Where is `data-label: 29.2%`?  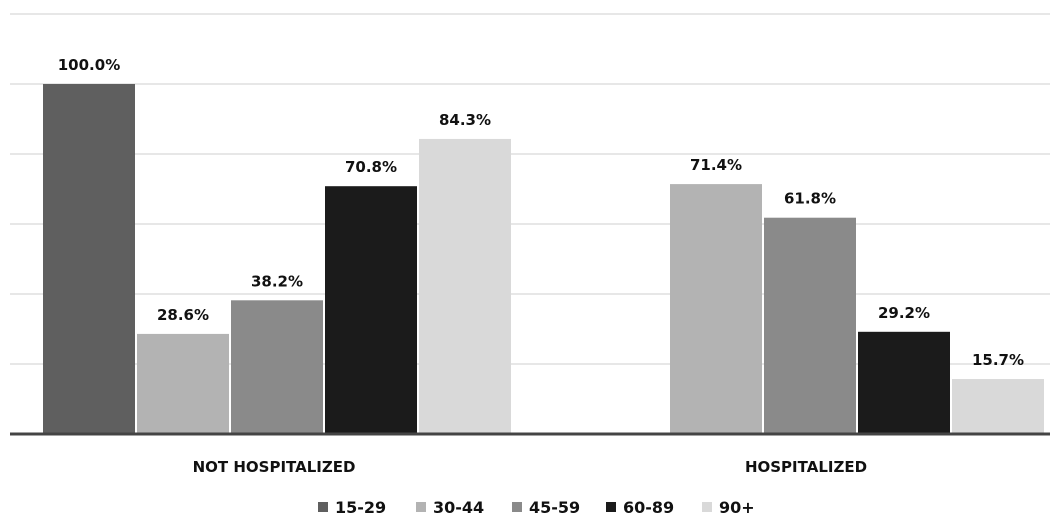 data-label: 29.2% is located at coordinates (904, 313).